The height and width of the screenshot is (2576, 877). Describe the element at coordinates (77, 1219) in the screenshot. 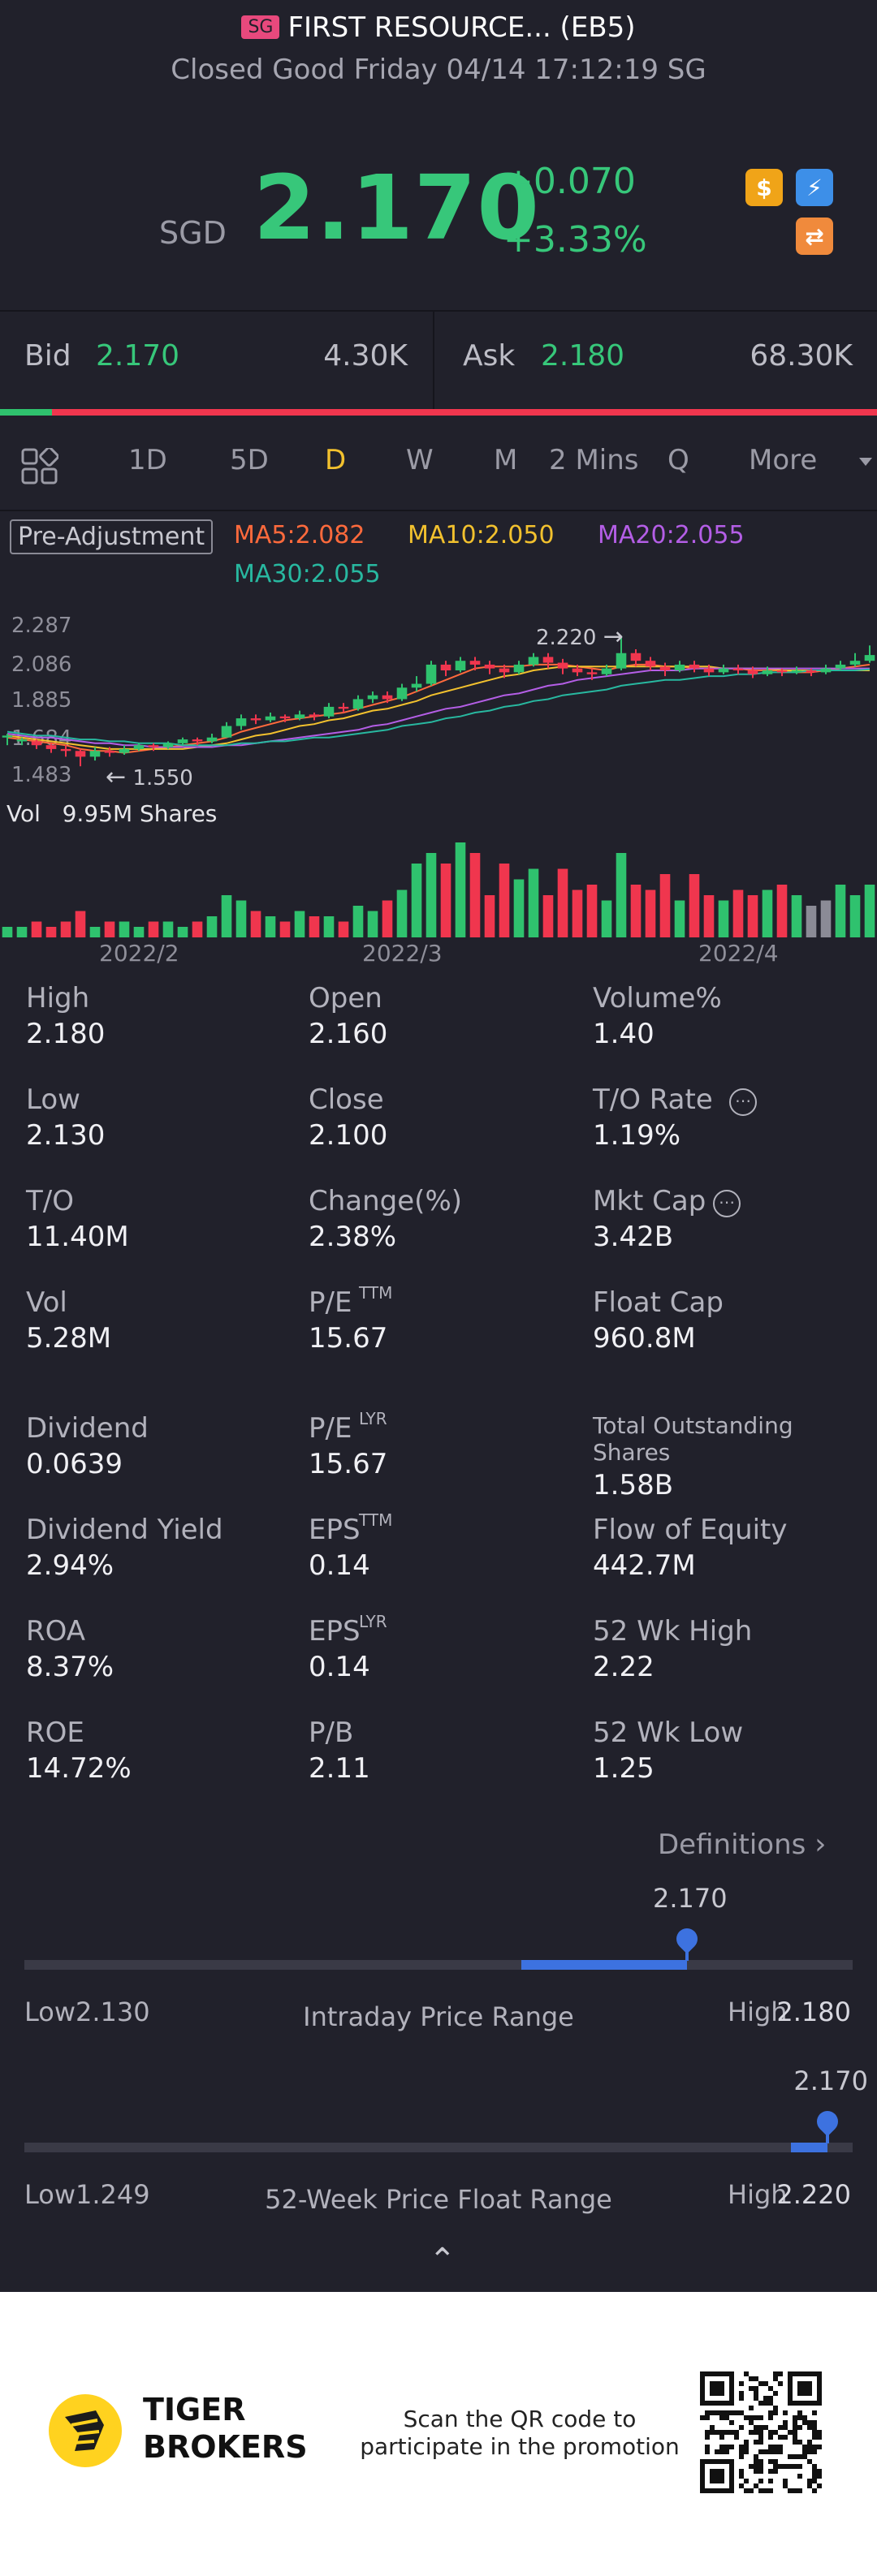

I see `stat-cell: T/O 11.40M` at that location.